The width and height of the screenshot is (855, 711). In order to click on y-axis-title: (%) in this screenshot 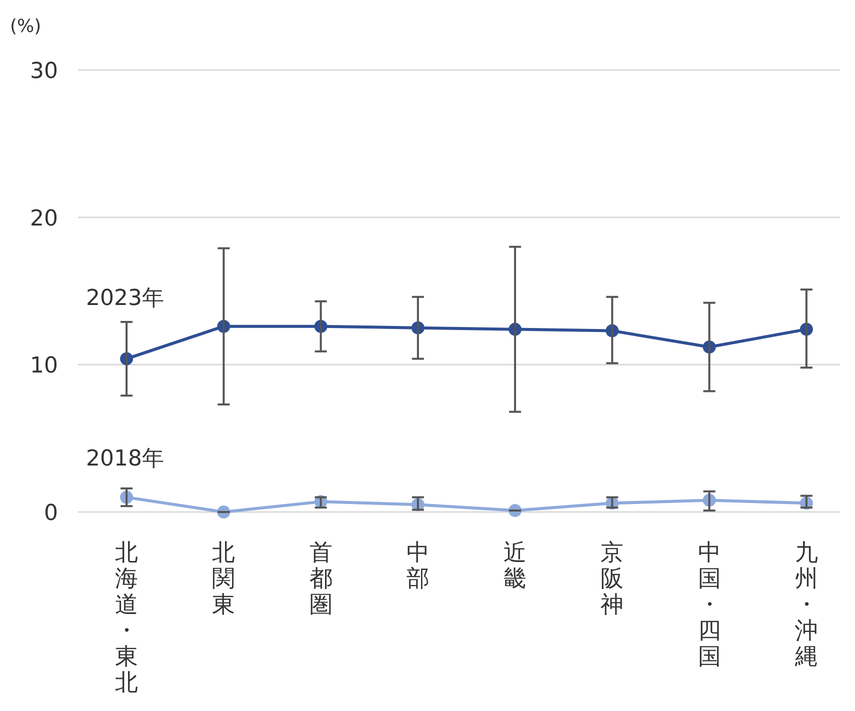, I will do `click(26, 26)`.